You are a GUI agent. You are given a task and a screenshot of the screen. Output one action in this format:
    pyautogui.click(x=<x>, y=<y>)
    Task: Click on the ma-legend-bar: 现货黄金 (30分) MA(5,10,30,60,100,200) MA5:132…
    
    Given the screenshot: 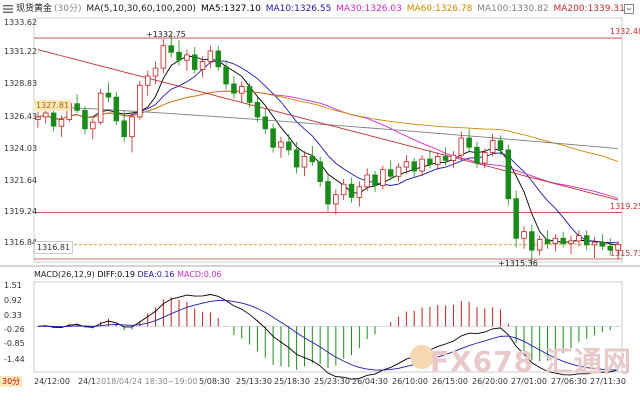 What is the action you would take?
    pyautogui.click(x=328, y=9)
    